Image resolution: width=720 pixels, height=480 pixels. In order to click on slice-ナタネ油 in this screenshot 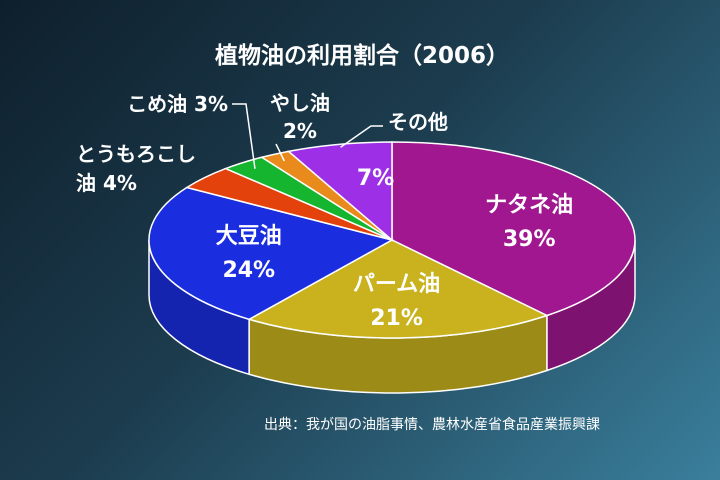, I will do `click(513, 229)`.